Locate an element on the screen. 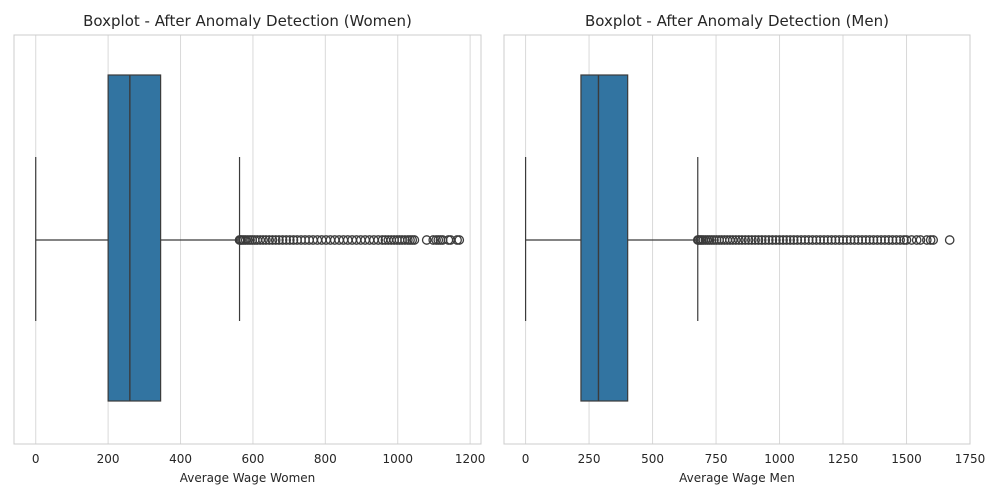 Image resolution: width=1000 pixels, height=500 pixels. x-tick-label: 750 is located at coordinates (716, 459).